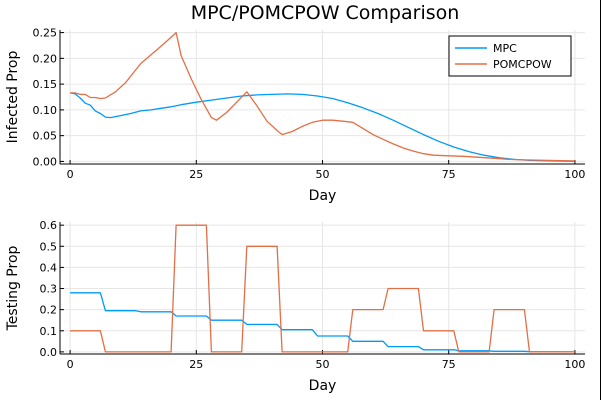 The image size is (601, 400). What do you see at coordinates (449, 174) in the screenshot?
I see `infected-xtick-label-3: 75` at bounding box center [449, 174].